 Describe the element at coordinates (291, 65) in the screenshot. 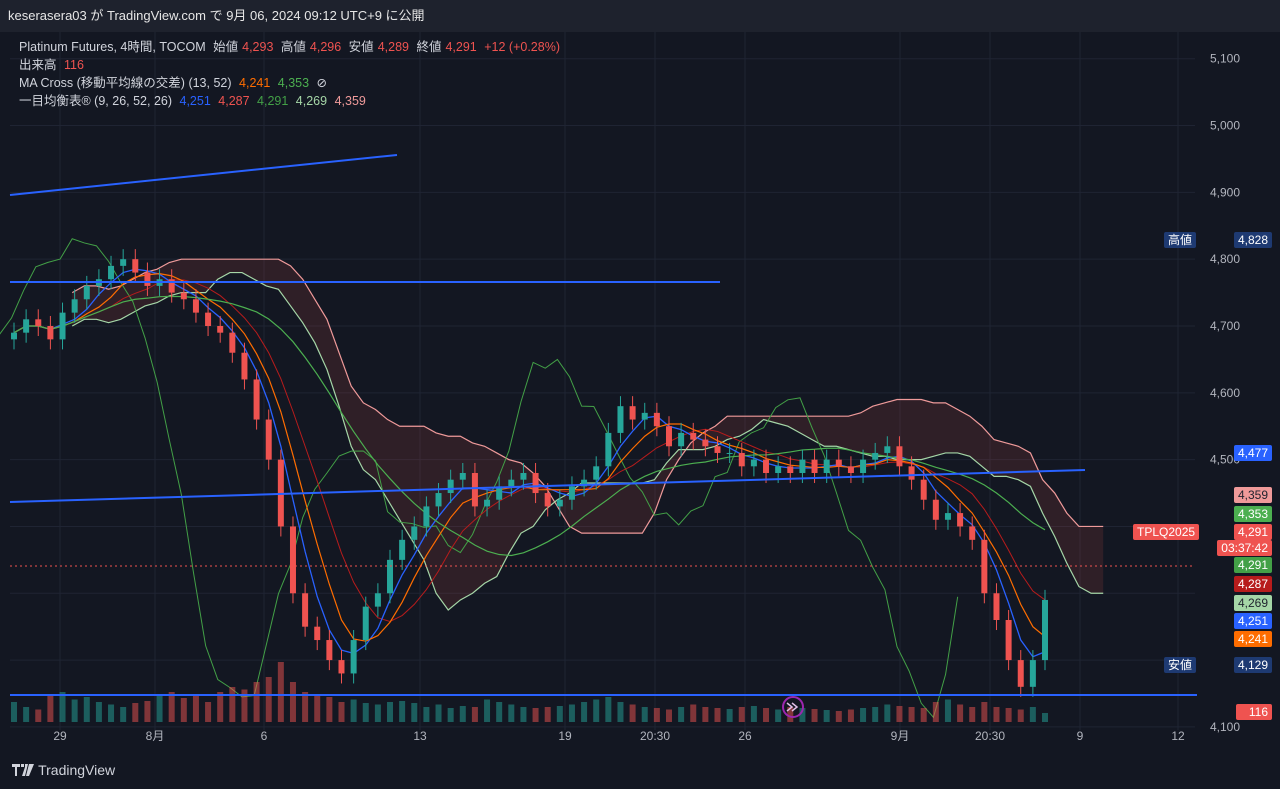

I see `legend-volume-row: 出来高 116` at that location.